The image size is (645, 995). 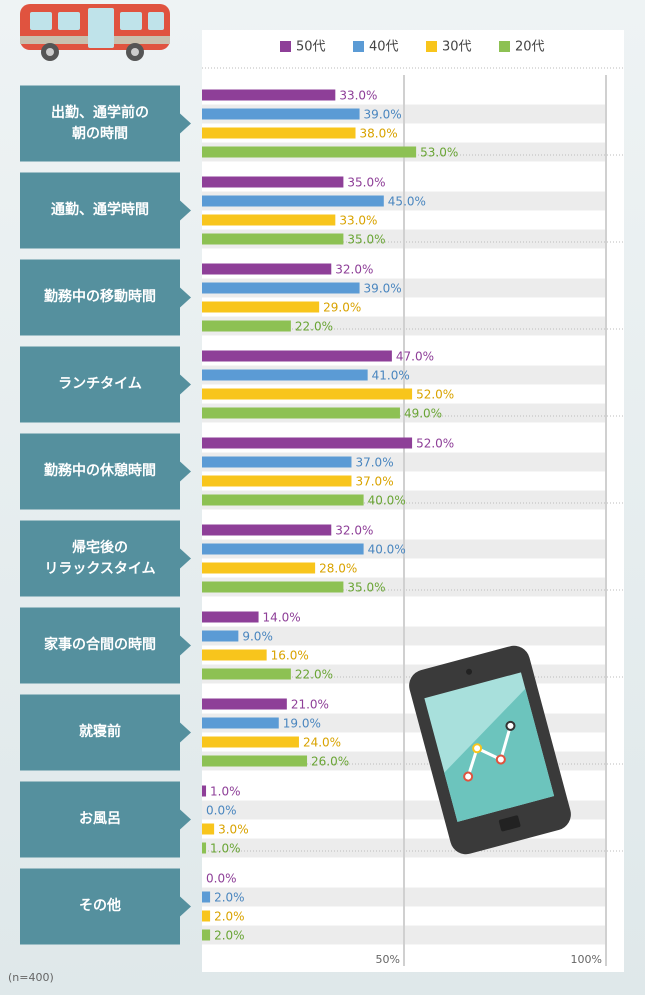 I want to click on value-label: 14.0%, so click(x=282, y=618).